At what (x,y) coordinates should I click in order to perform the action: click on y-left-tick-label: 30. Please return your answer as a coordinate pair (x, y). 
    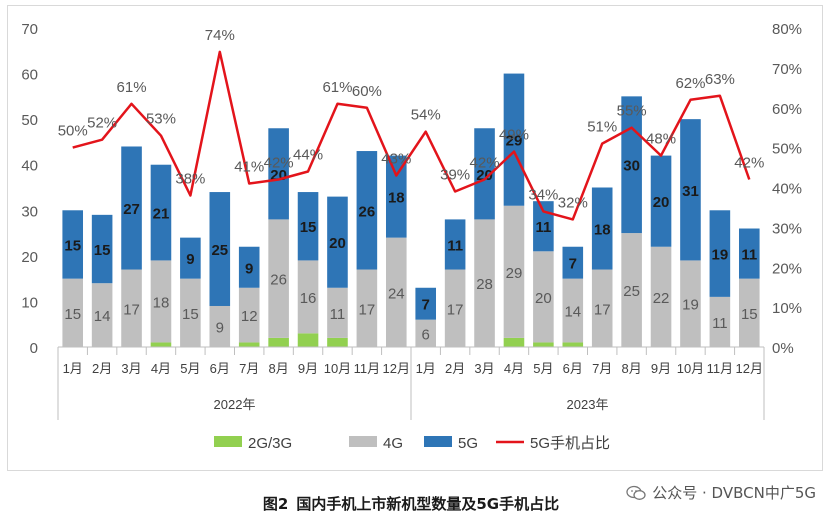
    Looking at the image, I should click on (29, 211).